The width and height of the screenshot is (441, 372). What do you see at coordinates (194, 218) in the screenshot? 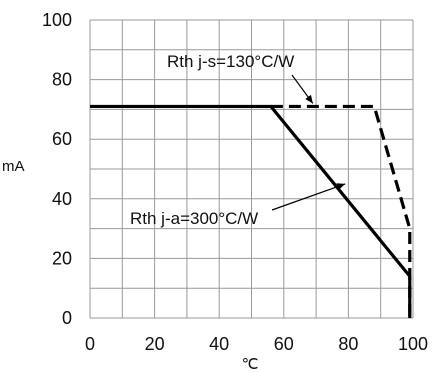
I see `annotation-label: Rth j-a=300°C/W` at bounding box center [194, 218].